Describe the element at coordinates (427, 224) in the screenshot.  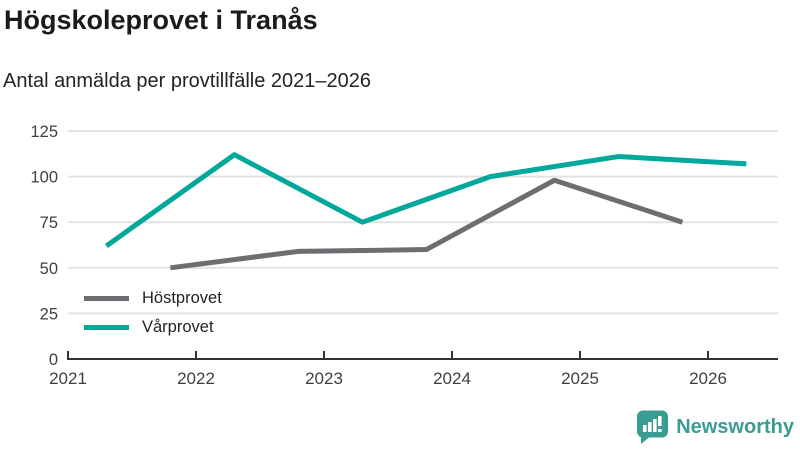
I see `series-line-höstprovet` at that location.